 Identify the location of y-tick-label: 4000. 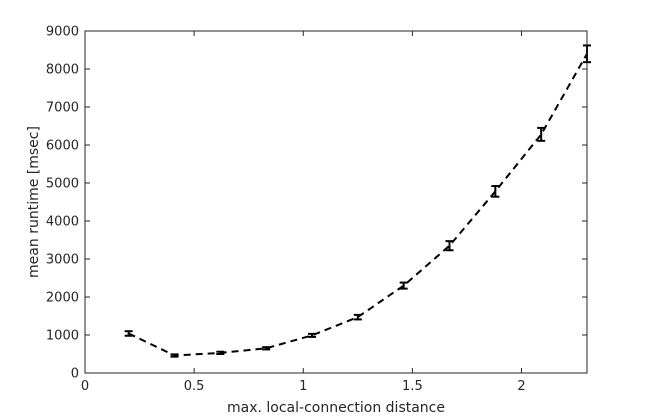
(62, 222).